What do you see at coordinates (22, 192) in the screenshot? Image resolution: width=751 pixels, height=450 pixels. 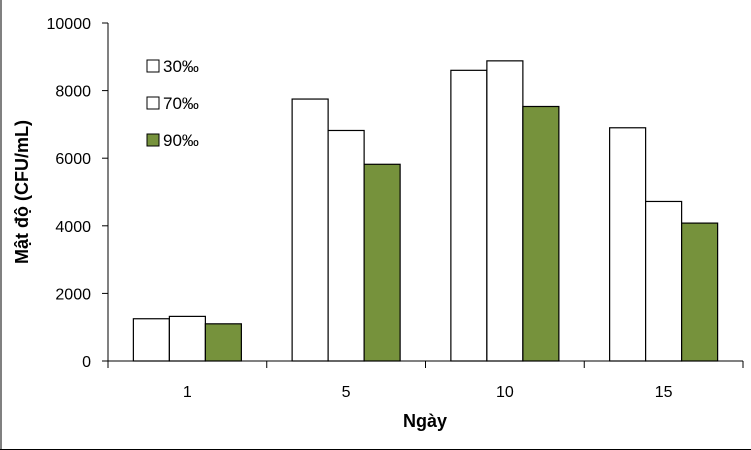 I see `y-axis-title: Mật độ (CFU/mL)` at bounding box center [22, 192].